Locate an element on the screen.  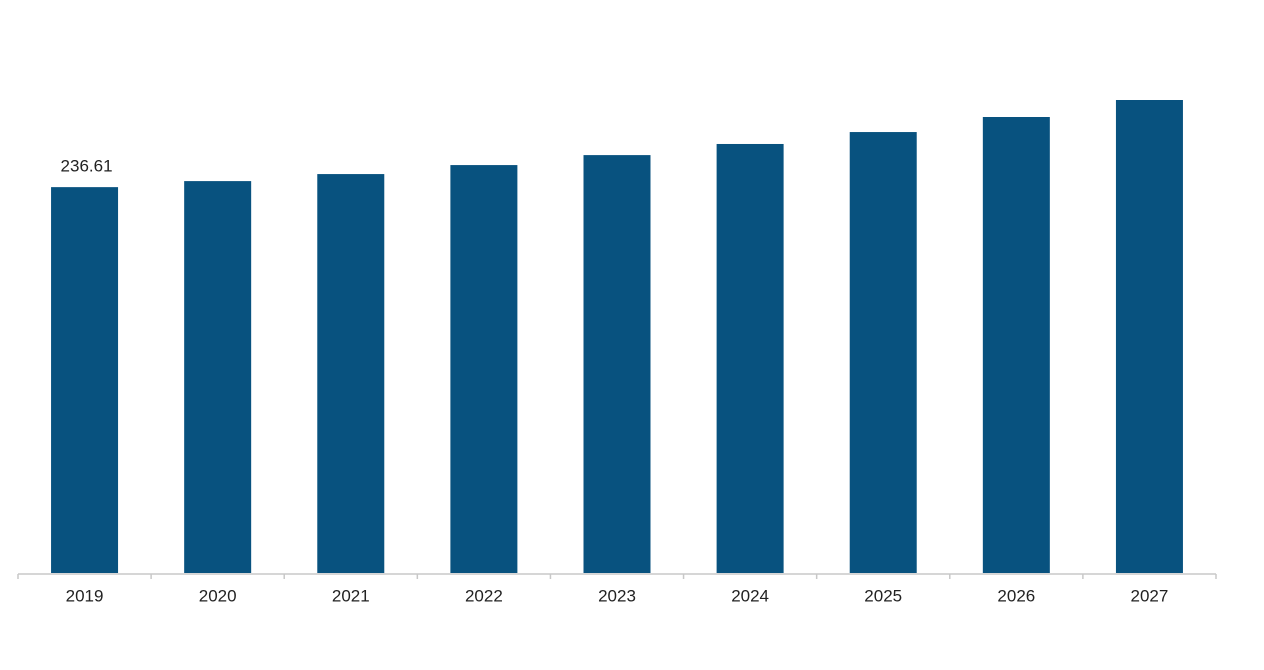
x-tick-label: 2022 is located at coordinates (484, 595).